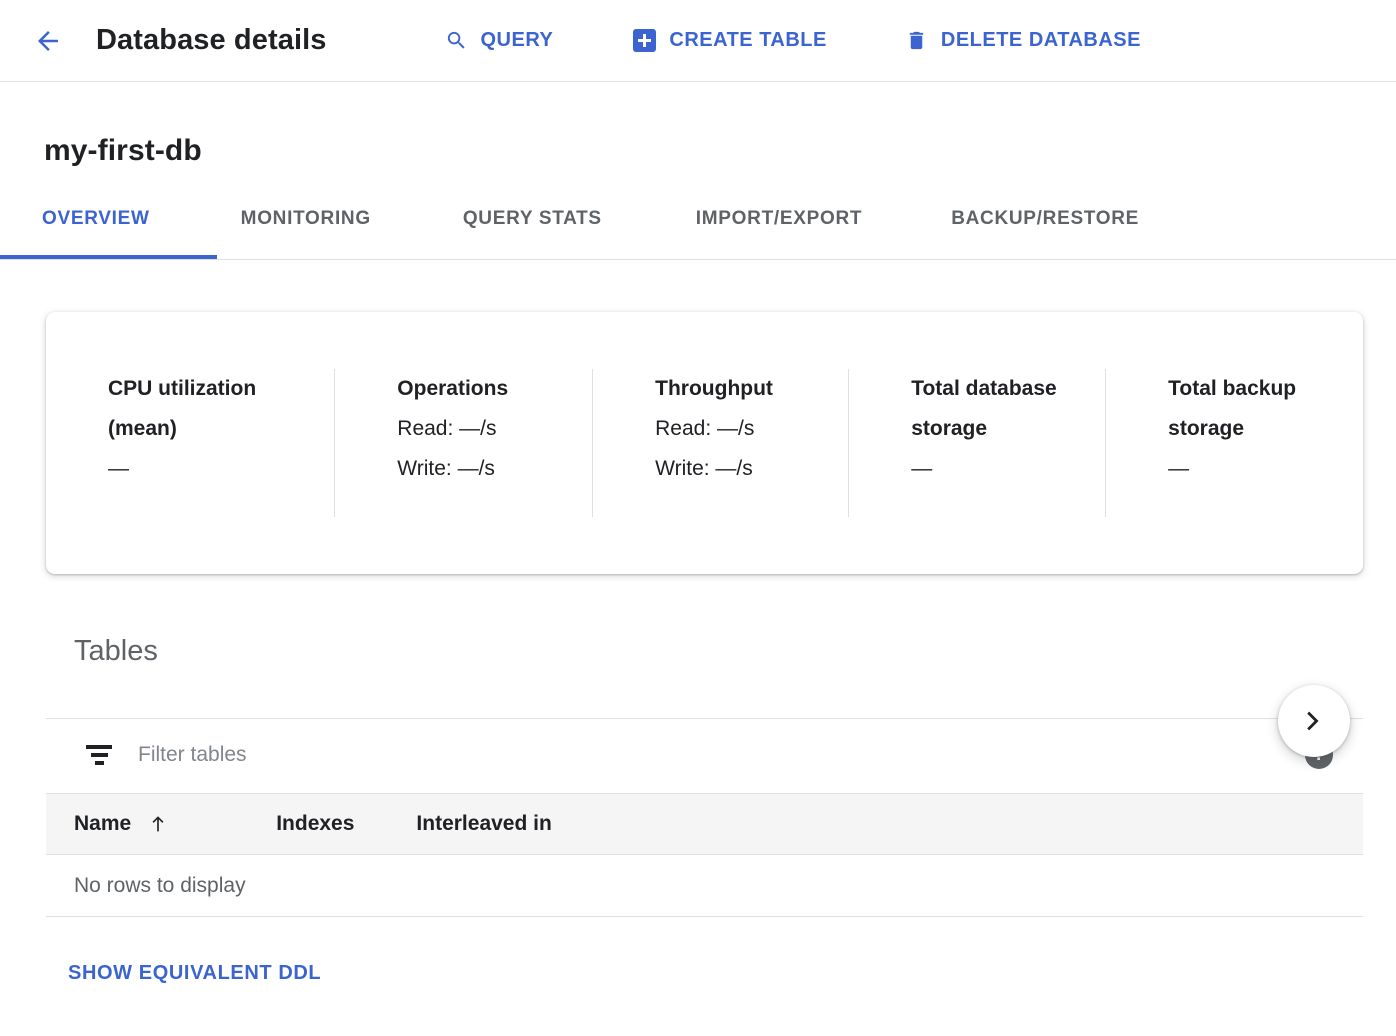  What do you see at coordinates (984, 408) in the screenshot?
I see `metric-label: Total database storage` at bounding box center [984, 408].